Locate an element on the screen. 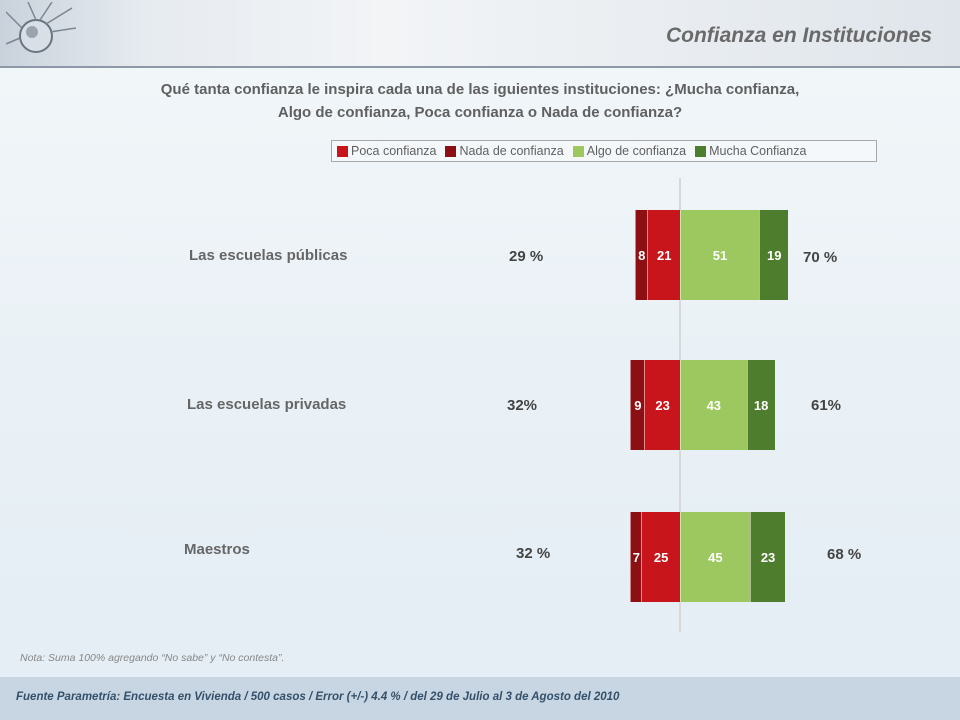 The width and height of the screenshot is (960, 720). data-label: 9 is located at coordinates (638, 405).